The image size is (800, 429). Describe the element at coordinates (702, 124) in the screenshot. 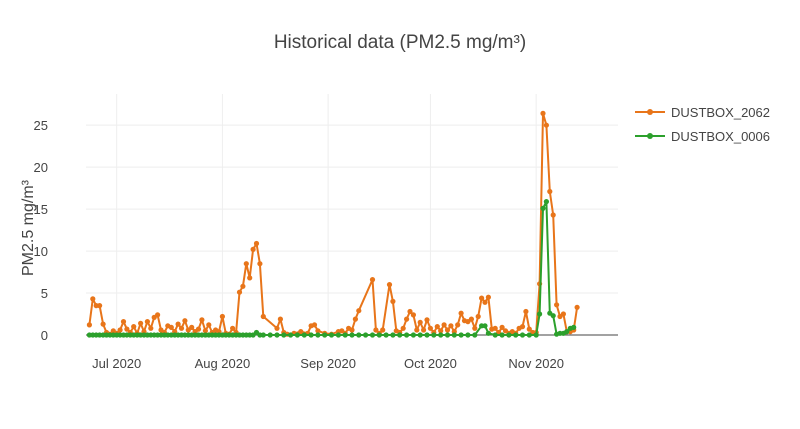

I see `legend: DUSTBOX_2062 DUSTBOX_0006` at that location.